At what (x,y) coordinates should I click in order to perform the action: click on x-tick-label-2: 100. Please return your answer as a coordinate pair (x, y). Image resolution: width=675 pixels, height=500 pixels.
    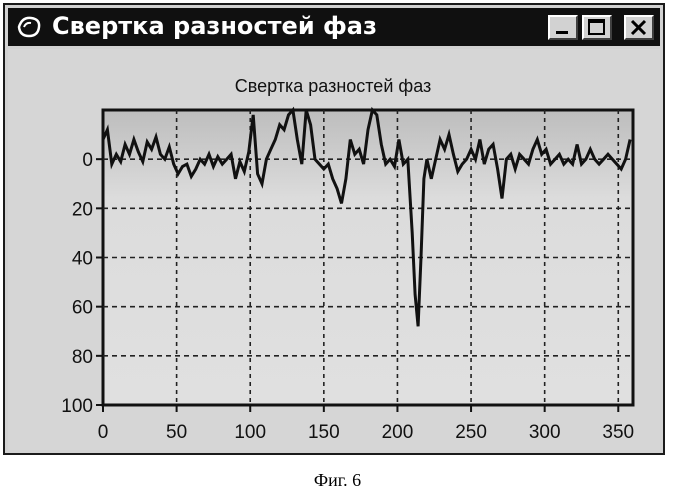
    Looking at the image, I should click on (250, 432).